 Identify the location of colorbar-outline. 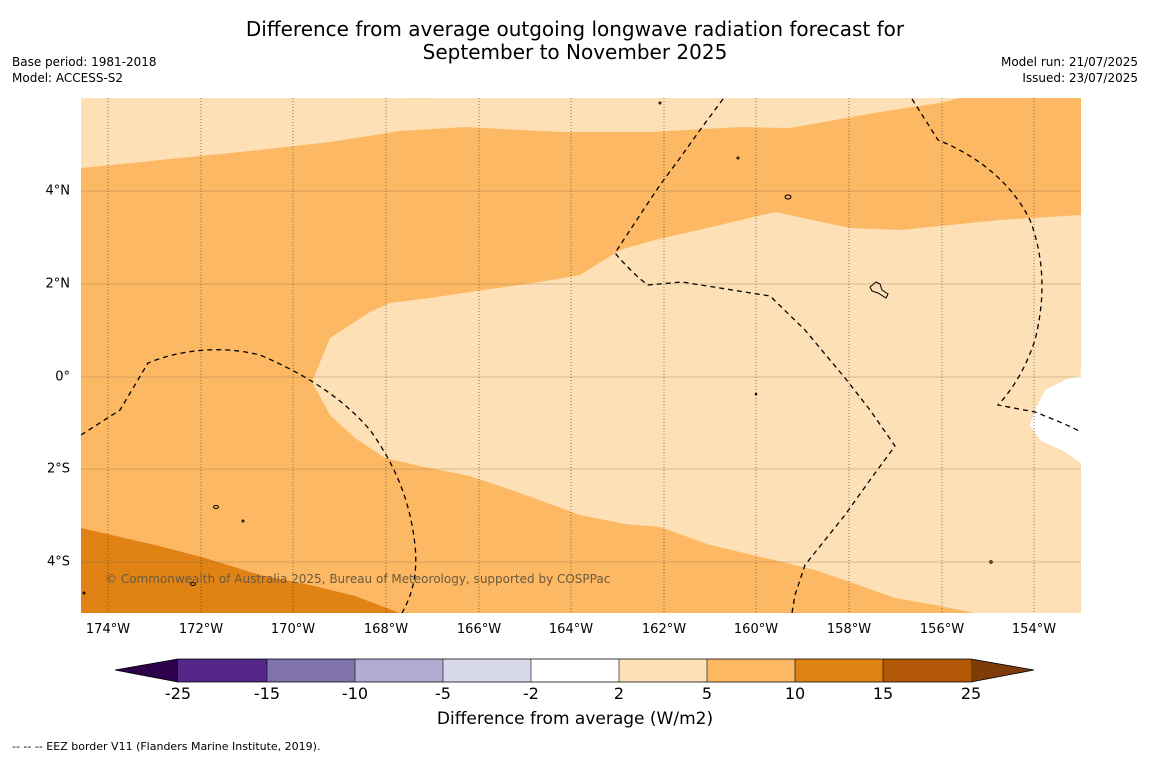
(574, 670).